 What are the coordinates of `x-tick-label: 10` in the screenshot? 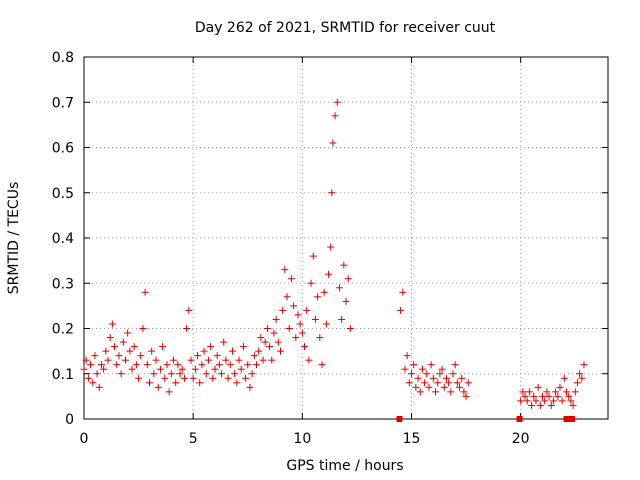 It's located at (302, 439).